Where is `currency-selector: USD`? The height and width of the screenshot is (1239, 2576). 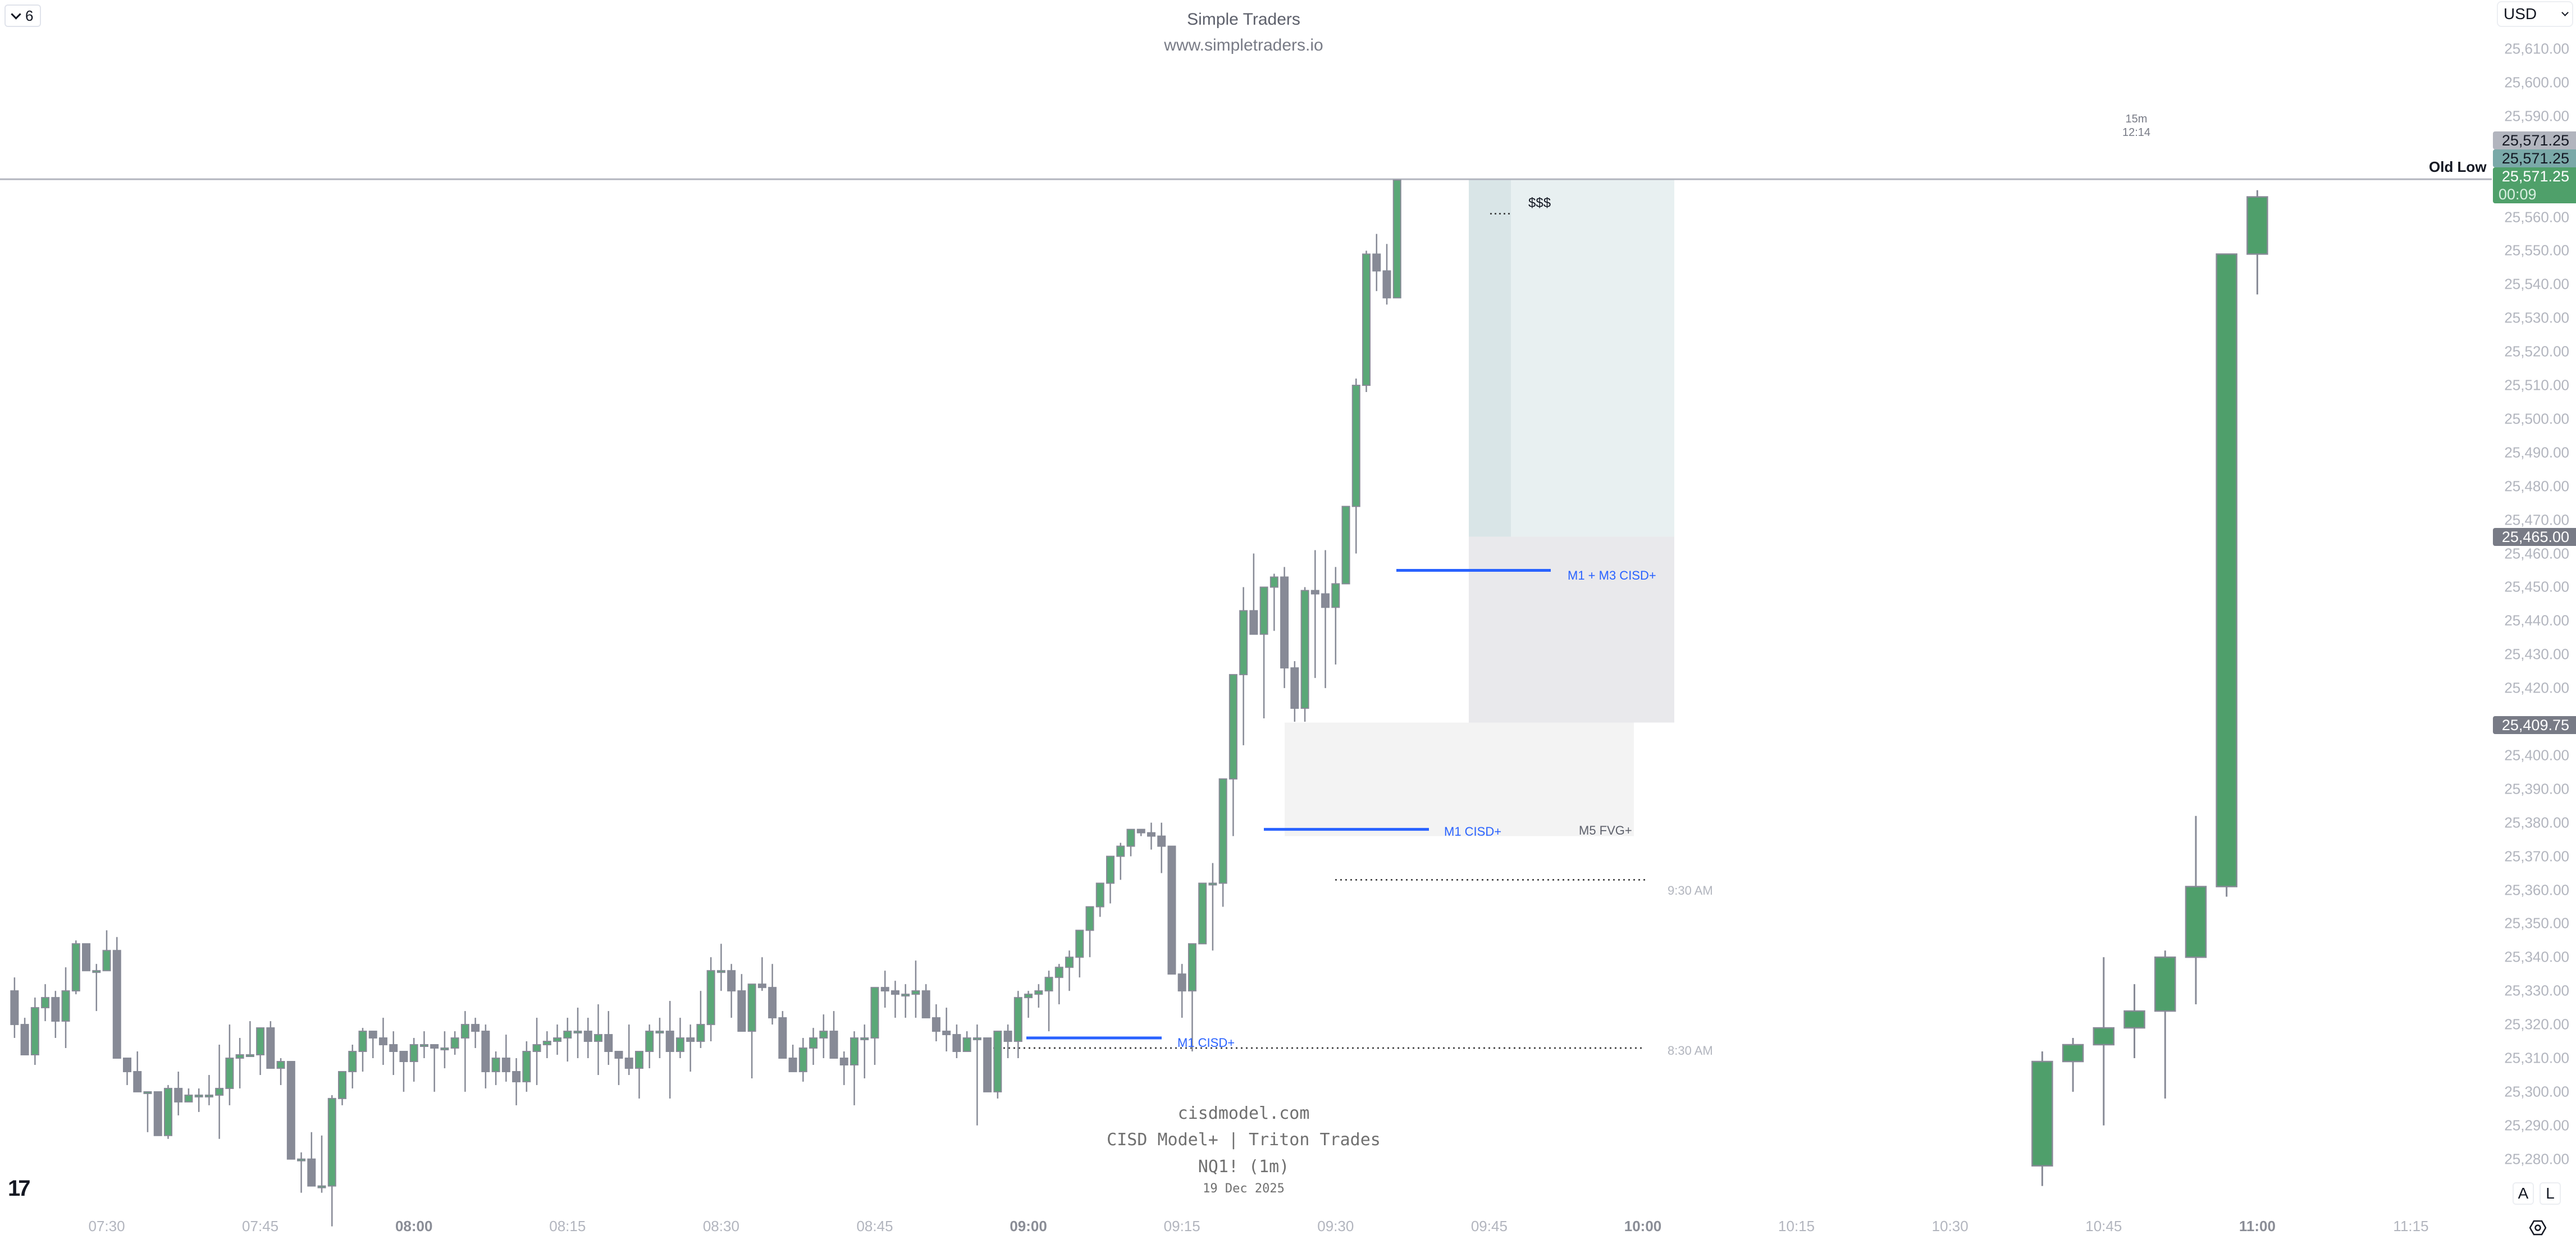 currency-selector: USD is located at coordinates (2535, 14).